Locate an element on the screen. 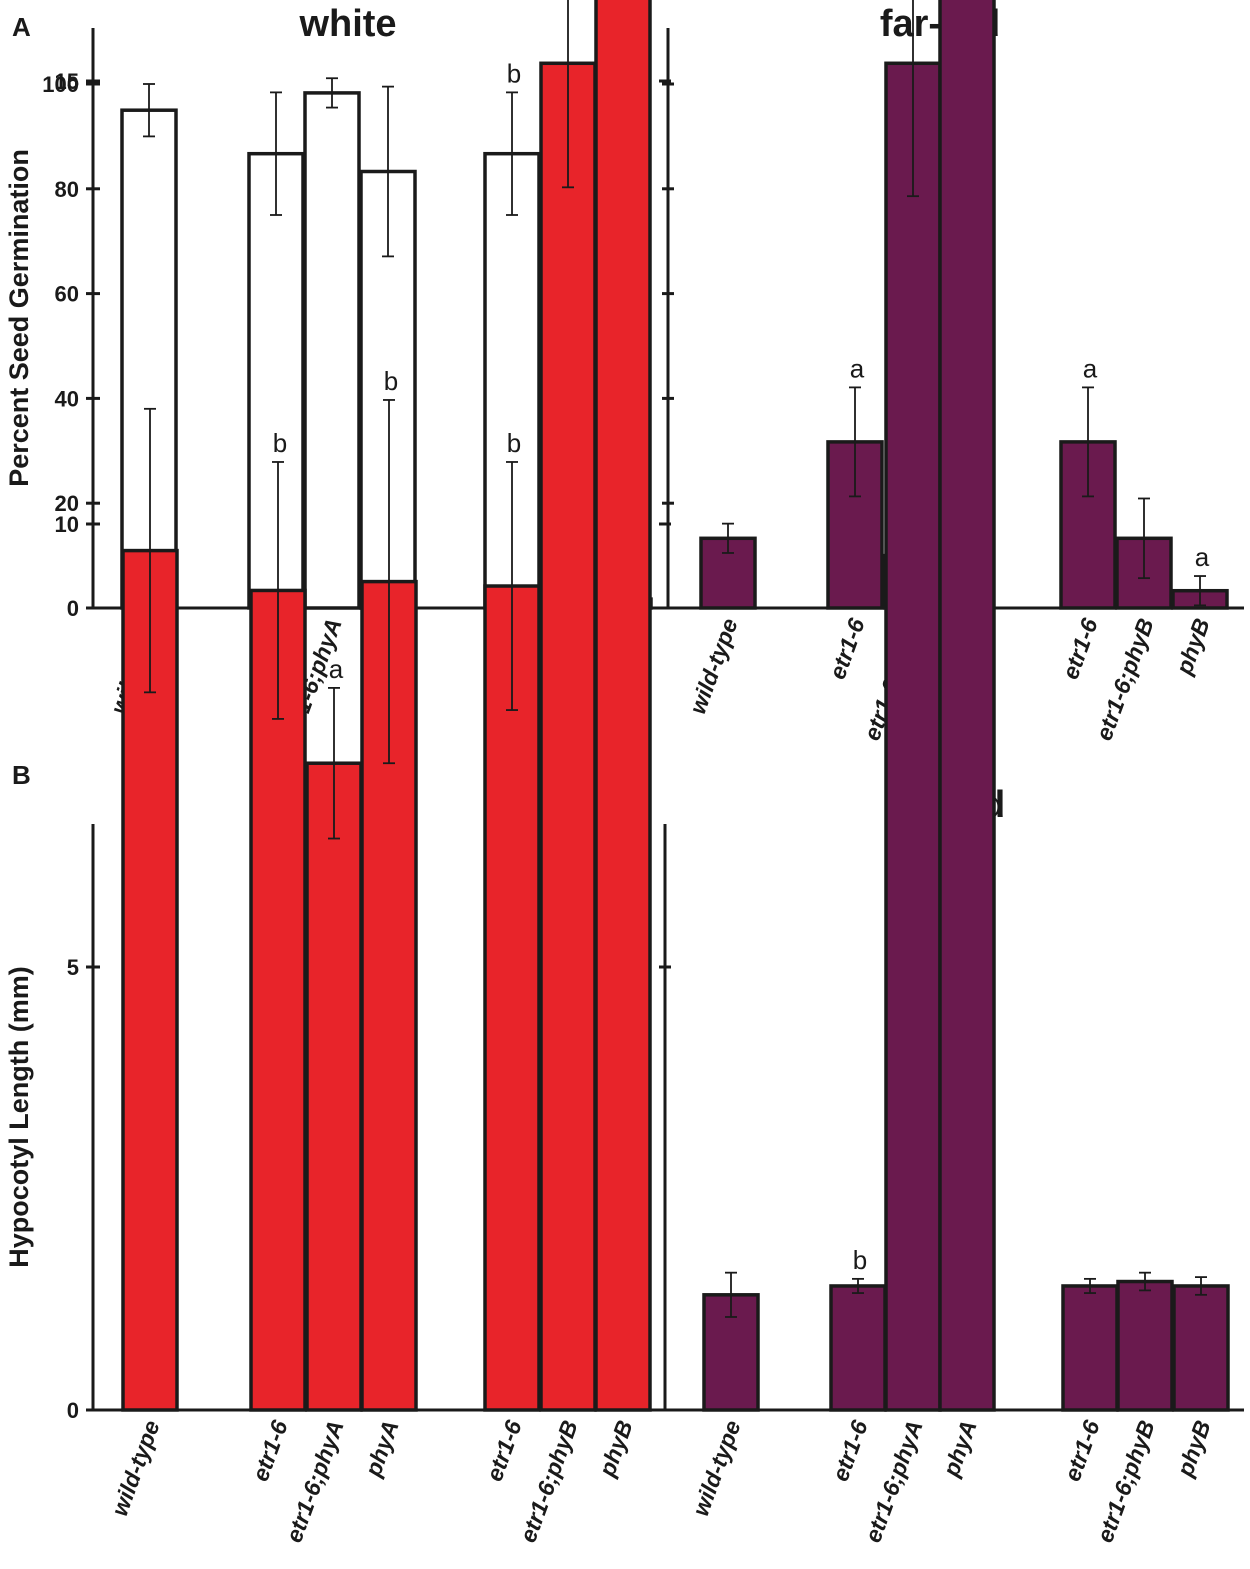 The width and height of the screenshot is (1250, 1569). panel-letter: A is located at coordinates (21, 27).